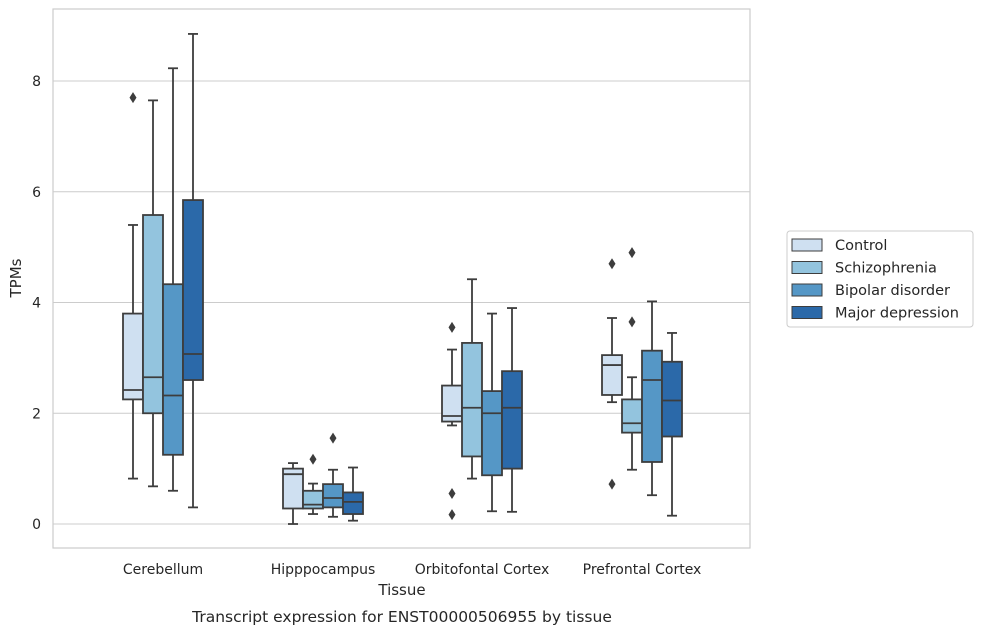 The width and height of the screenshot is (983, 634). I want to click on legend-label: Major depression, so click(897, 314).